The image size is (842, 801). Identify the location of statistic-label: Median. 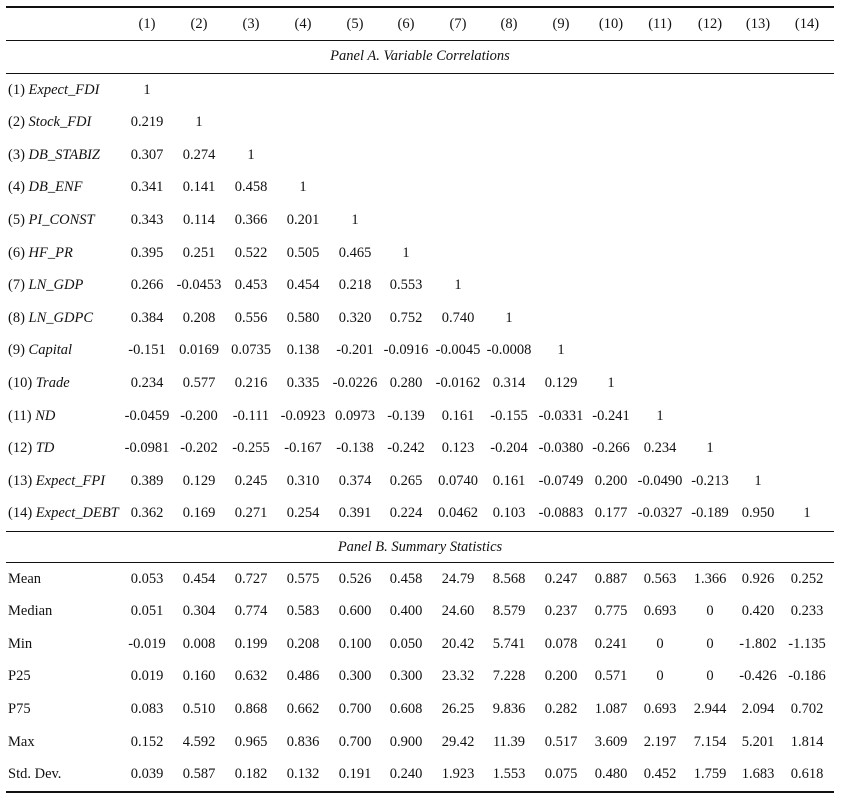
(30, 611).